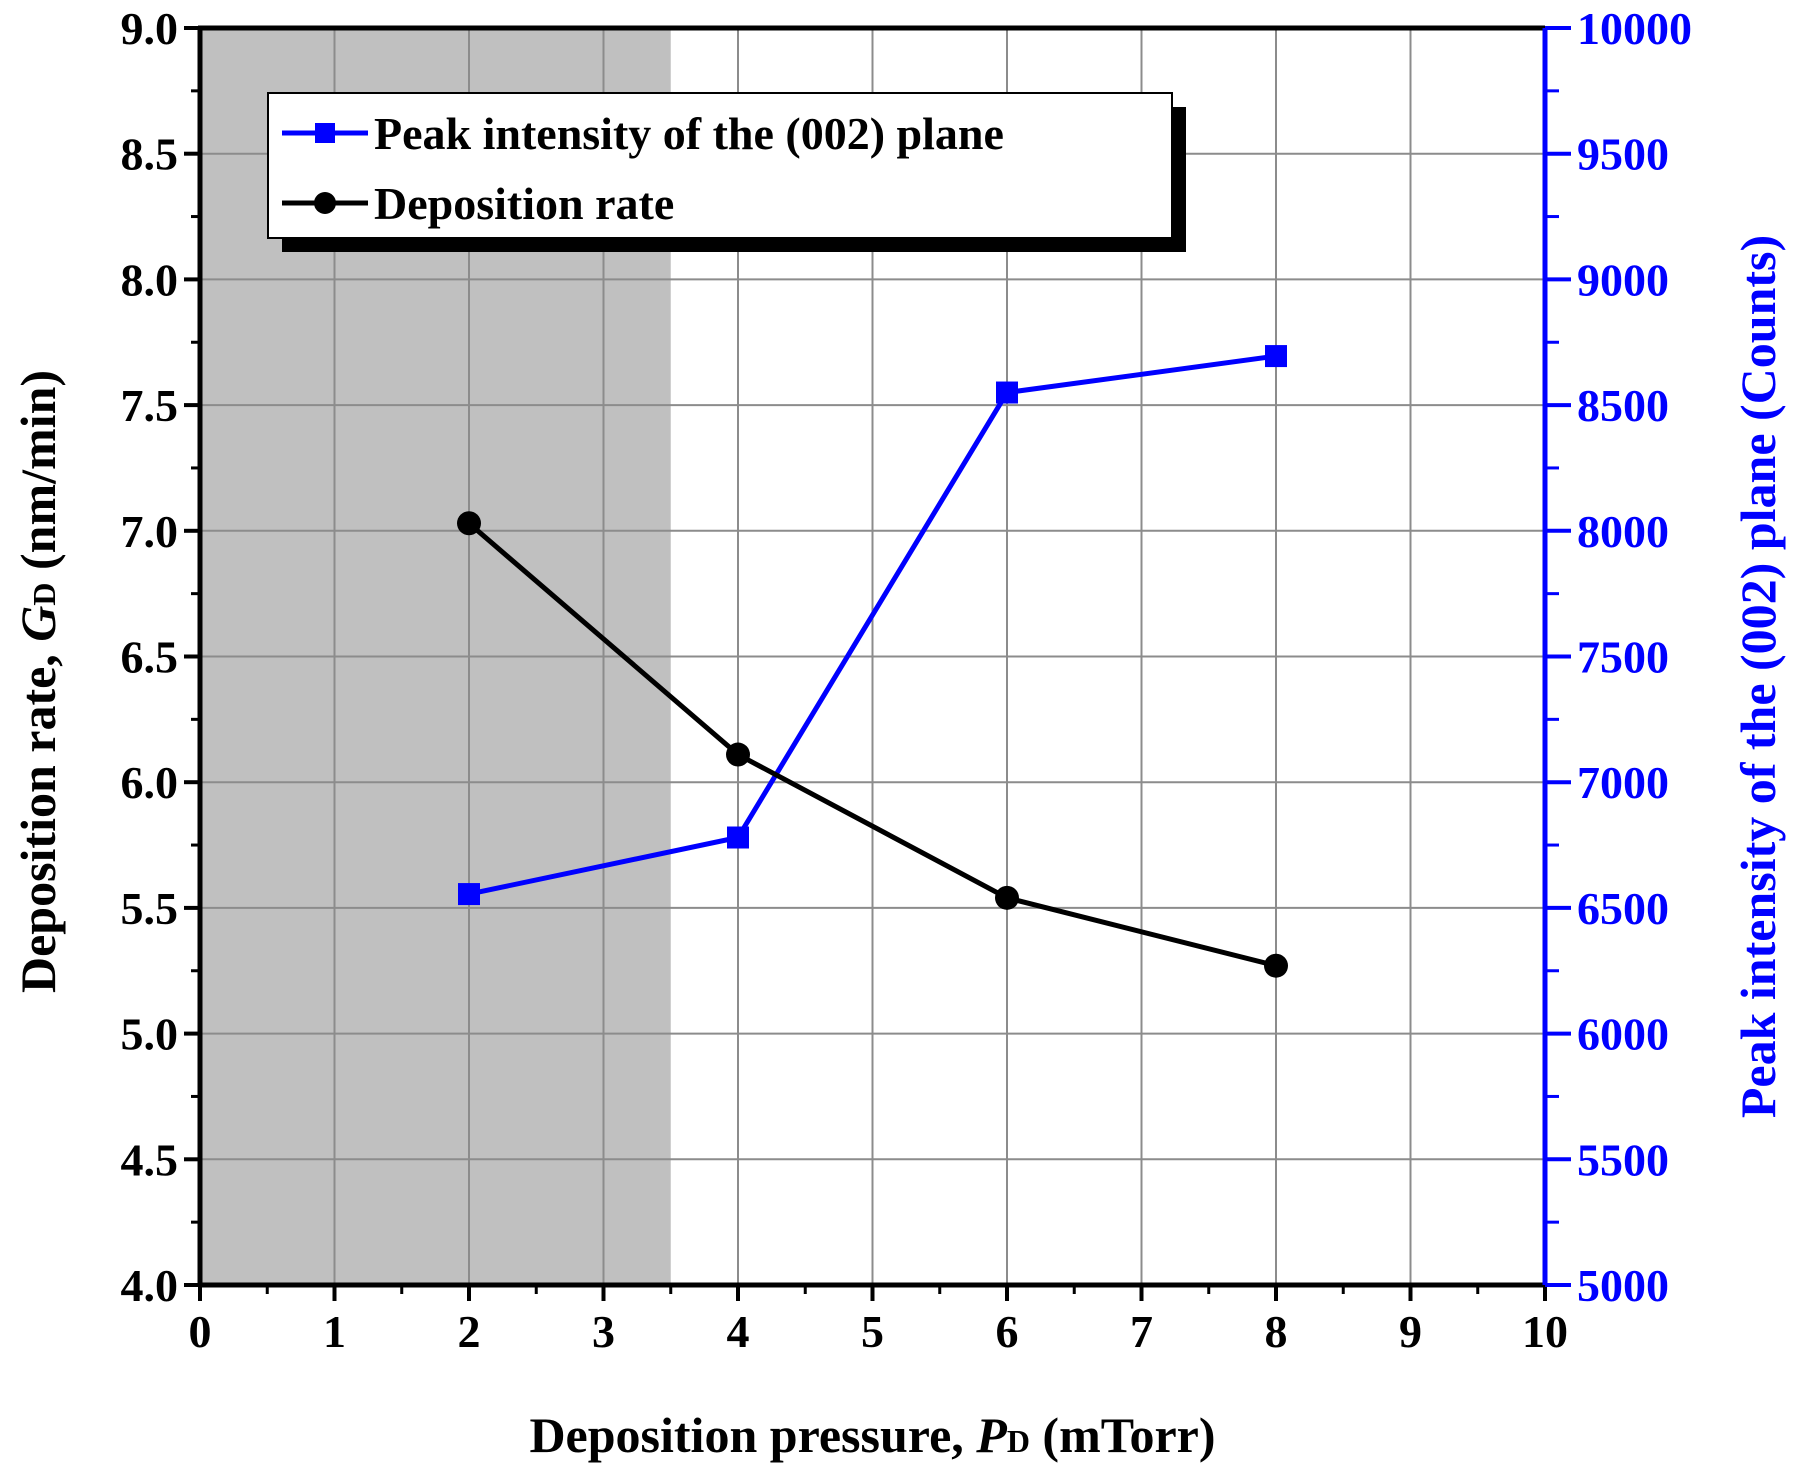 The width and height of the screenshot is (1800, 1470). I want to click on y-right-tick-label: 5000, so click(1623, 1285).